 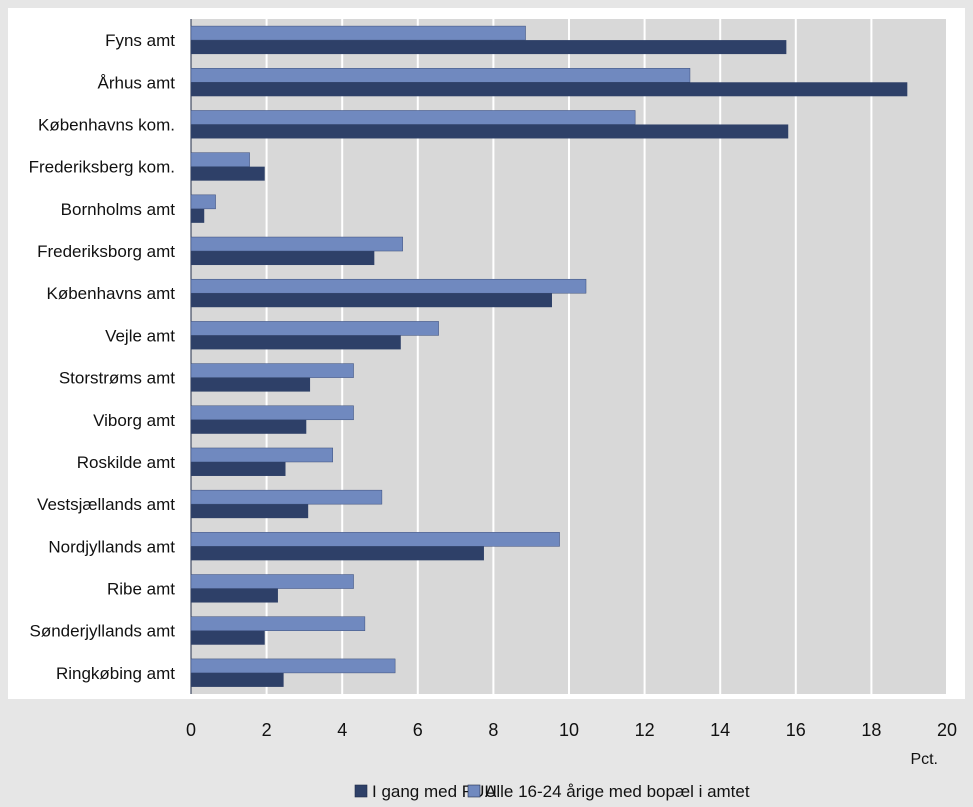 What do you see at coordinates (102, 167) in the screenshot?
I see `category-label: Frederiksberg kom.` at bounding box center [102, 167].